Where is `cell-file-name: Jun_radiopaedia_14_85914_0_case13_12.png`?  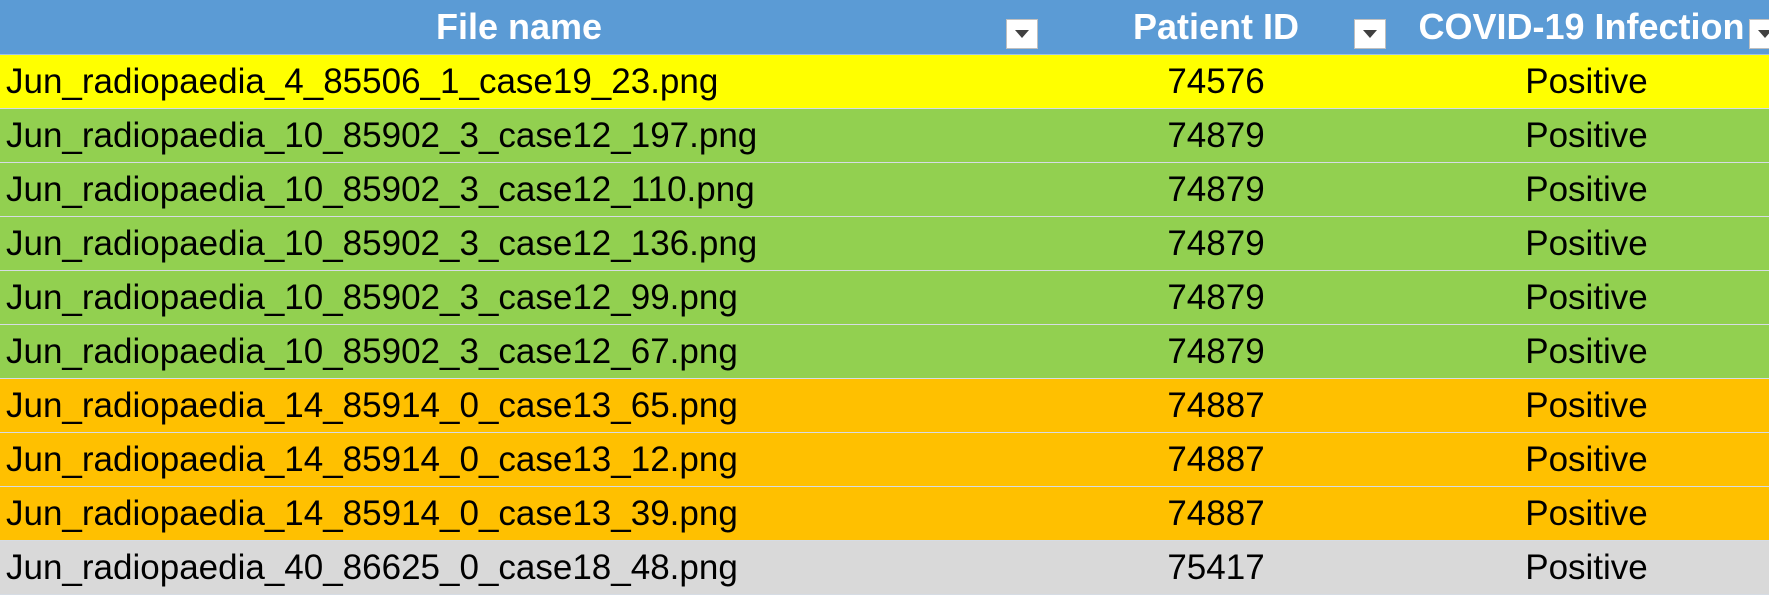
cell-file-name: Jun_radiopaedia_14_85914_0_case13_12.png is located at coordinates (372, 459).